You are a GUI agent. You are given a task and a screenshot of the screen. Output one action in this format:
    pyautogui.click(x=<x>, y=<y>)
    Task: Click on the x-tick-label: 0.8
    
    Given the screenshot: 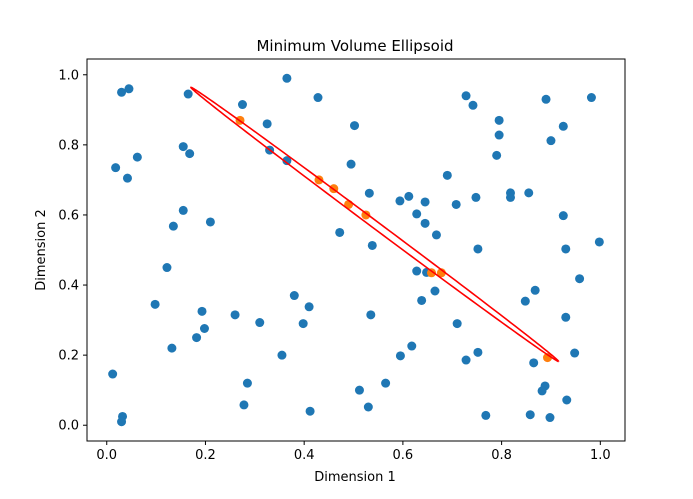 What is the action you would take?
    pyautogui.click(x=501, y=455)
    